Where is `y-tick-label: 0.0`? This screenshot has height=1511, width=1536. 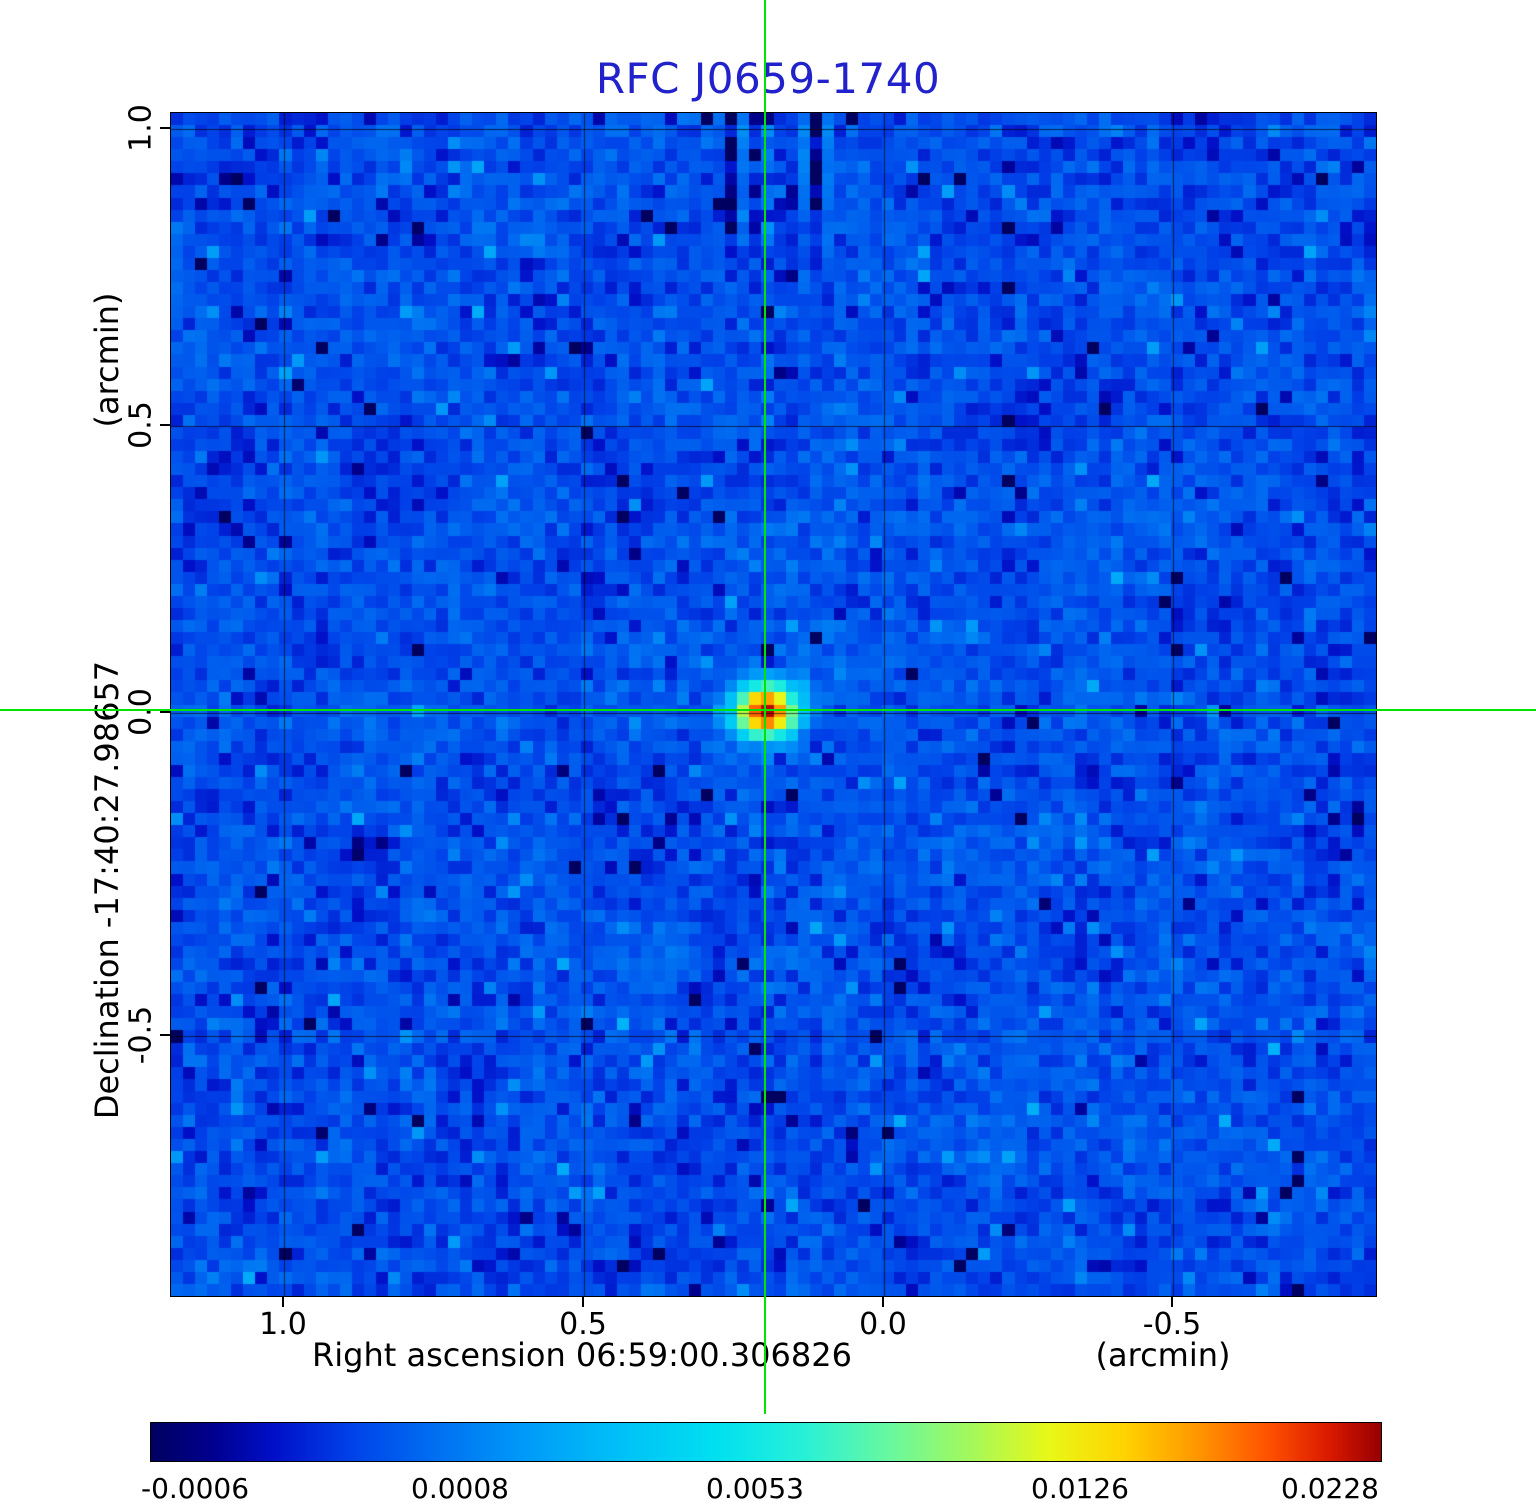 y-tick-label: 0.0 is located at coordinates (141, 712).